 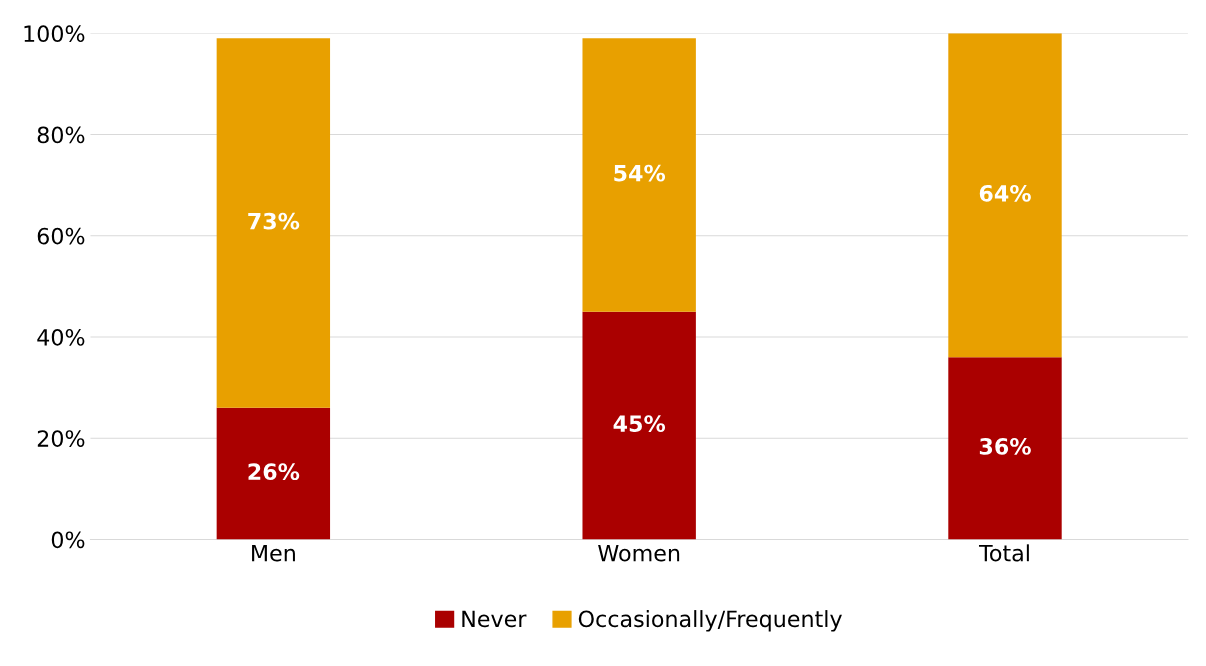 What do you see at coordinates (61, 337) in the screenshot?
I see `y-tick-label: 40%` at bounding box center [61, 337].